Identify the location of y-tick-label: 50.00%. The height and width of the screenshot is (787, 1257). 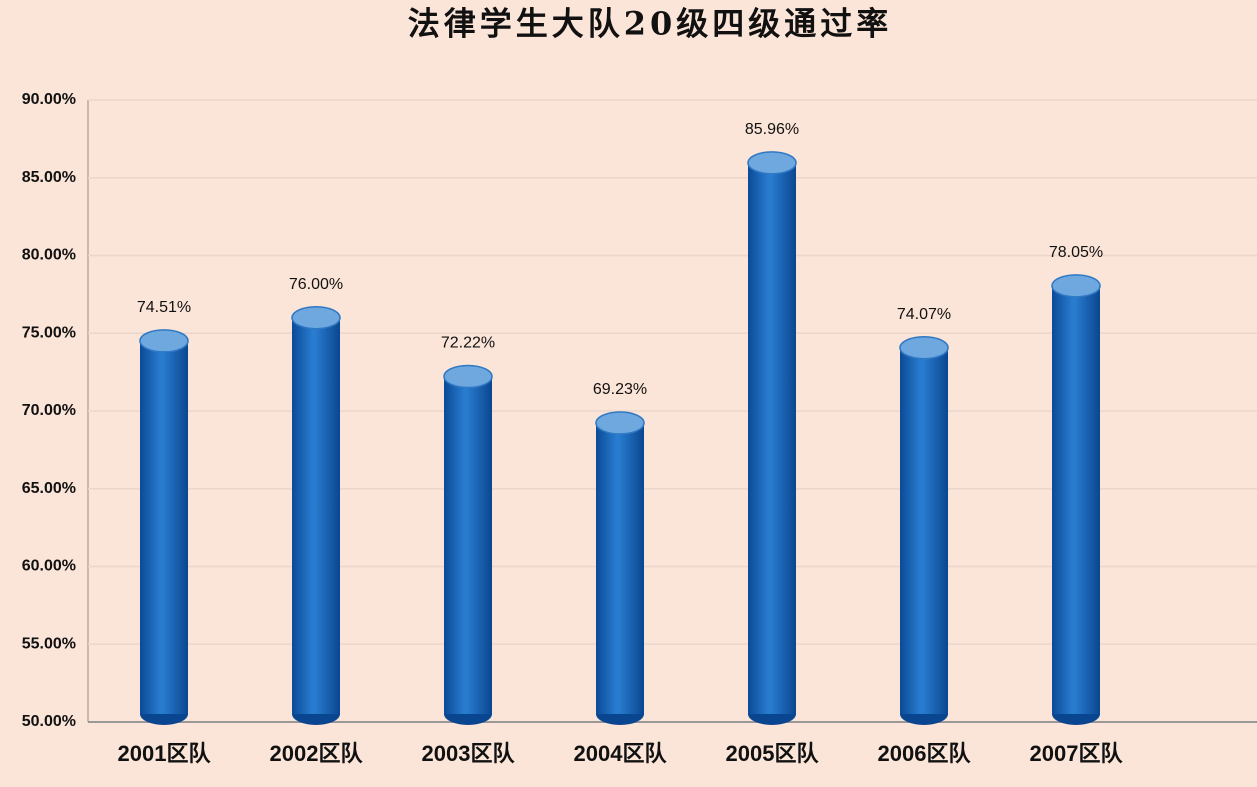
(49, 721).